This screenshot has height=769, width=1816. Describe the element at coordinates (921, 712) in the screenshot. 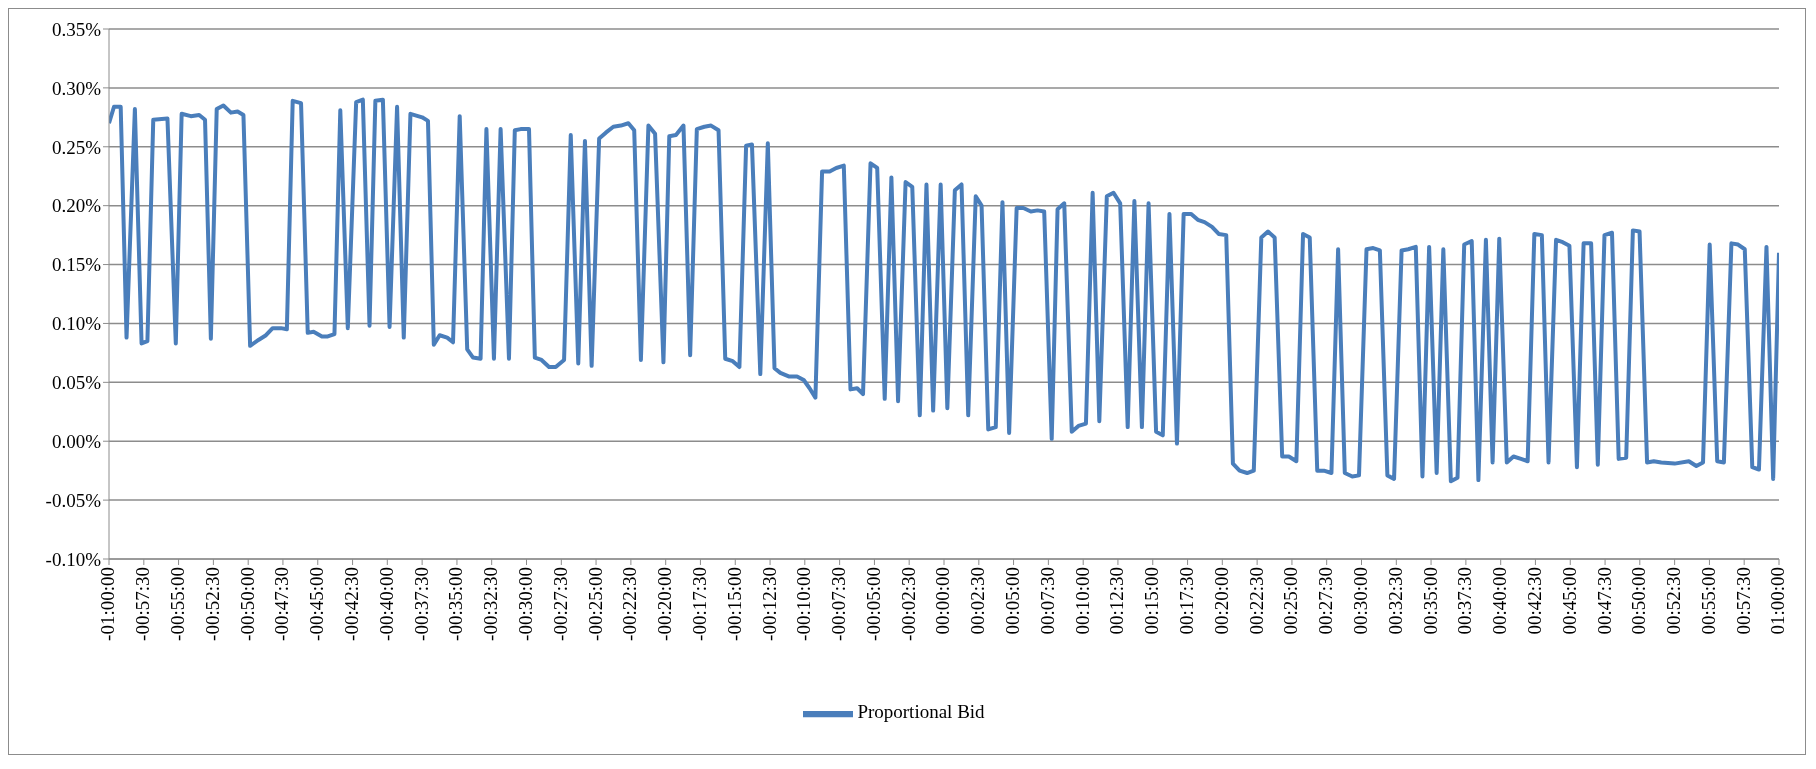

I see `legend-label: Proportional Bid` at that location.